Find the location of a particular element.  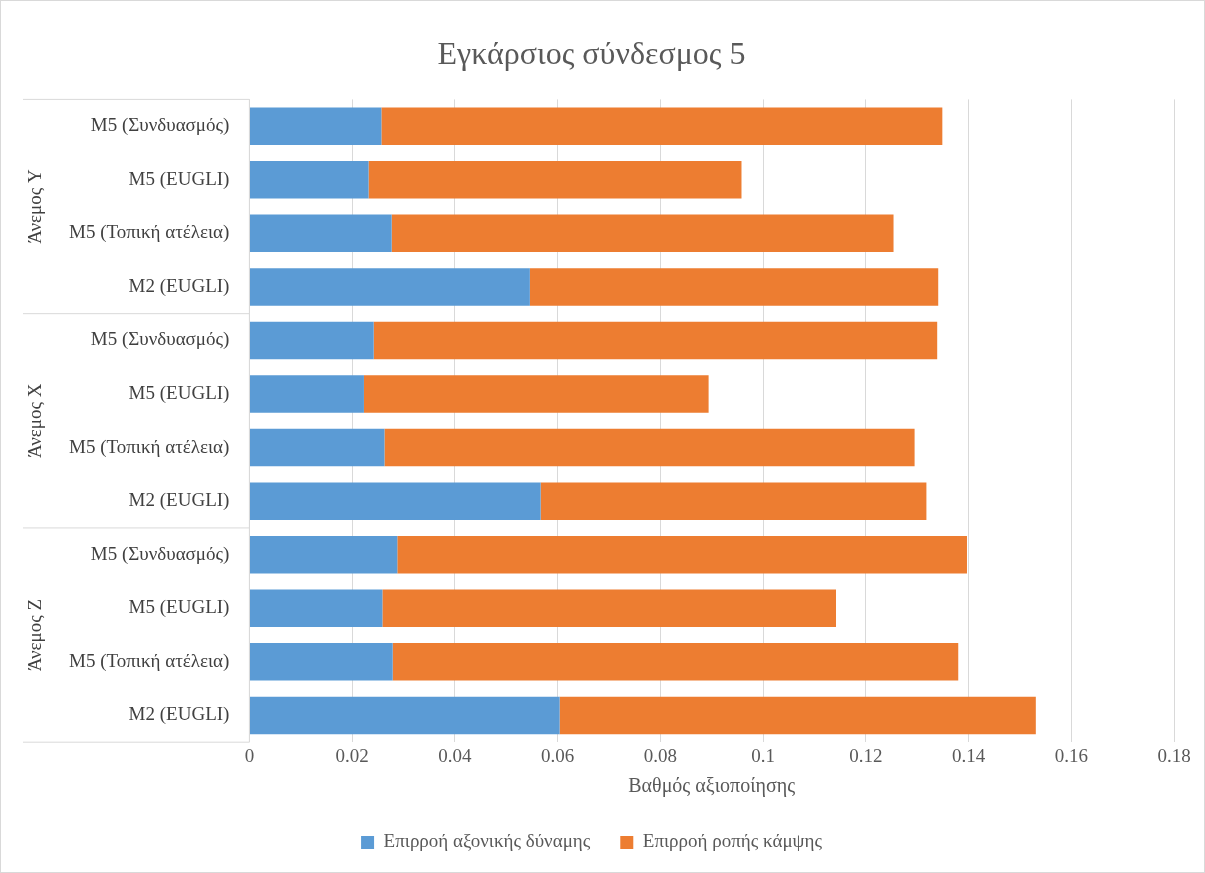

x-tick-label: 0 is located at coordinates (249, 755).